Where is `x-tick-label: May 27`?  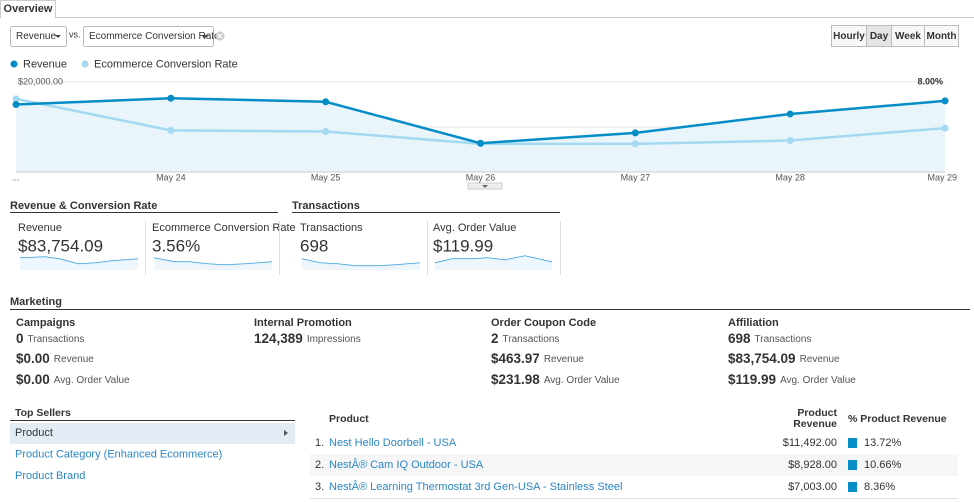
x-tick-label: May 27 is located at coordinates (636, 177).